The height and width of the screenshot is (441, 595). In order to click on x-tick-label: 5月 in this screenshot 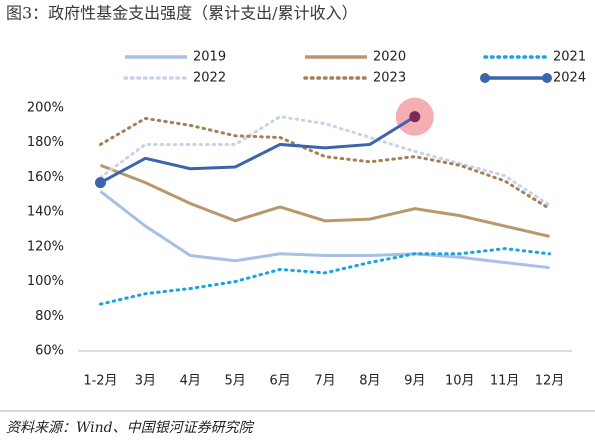, I will do `click(235, 381)`.